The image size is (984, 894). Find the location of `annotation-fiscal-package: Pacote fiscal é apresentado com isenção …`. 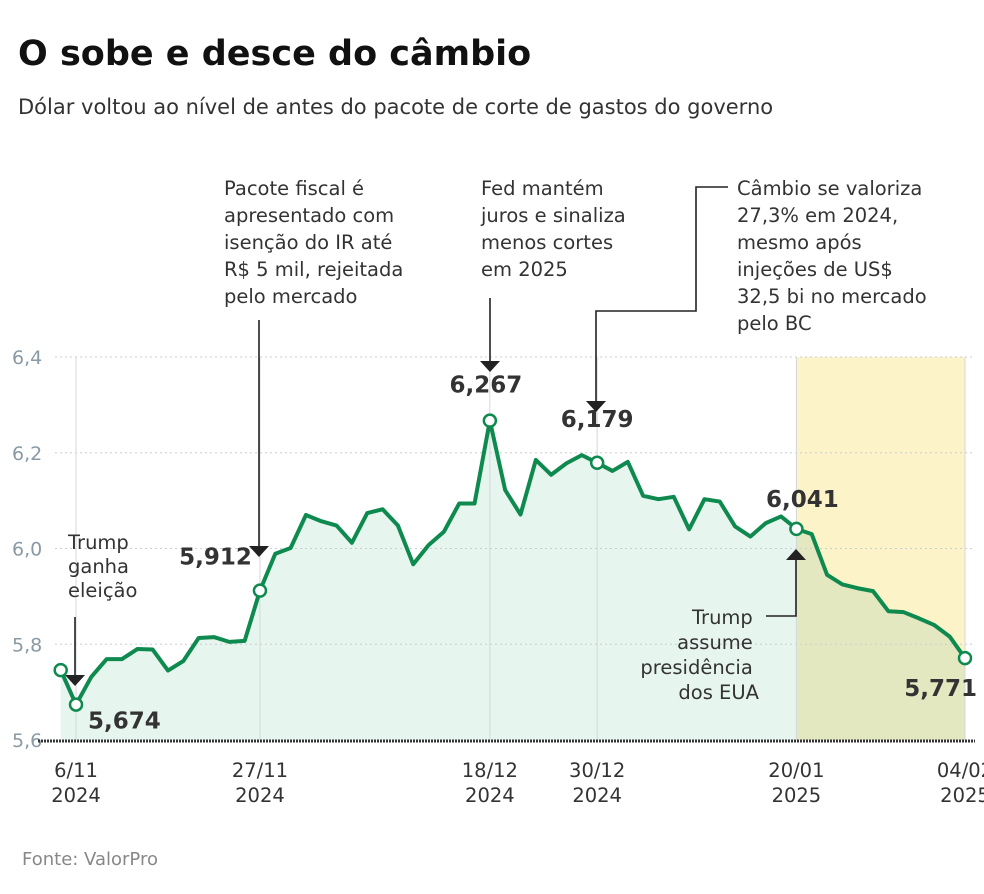

annotation-fiscal-package: Pacote fiscal é apresentado com isenção … is located at coordinates (317, 242).